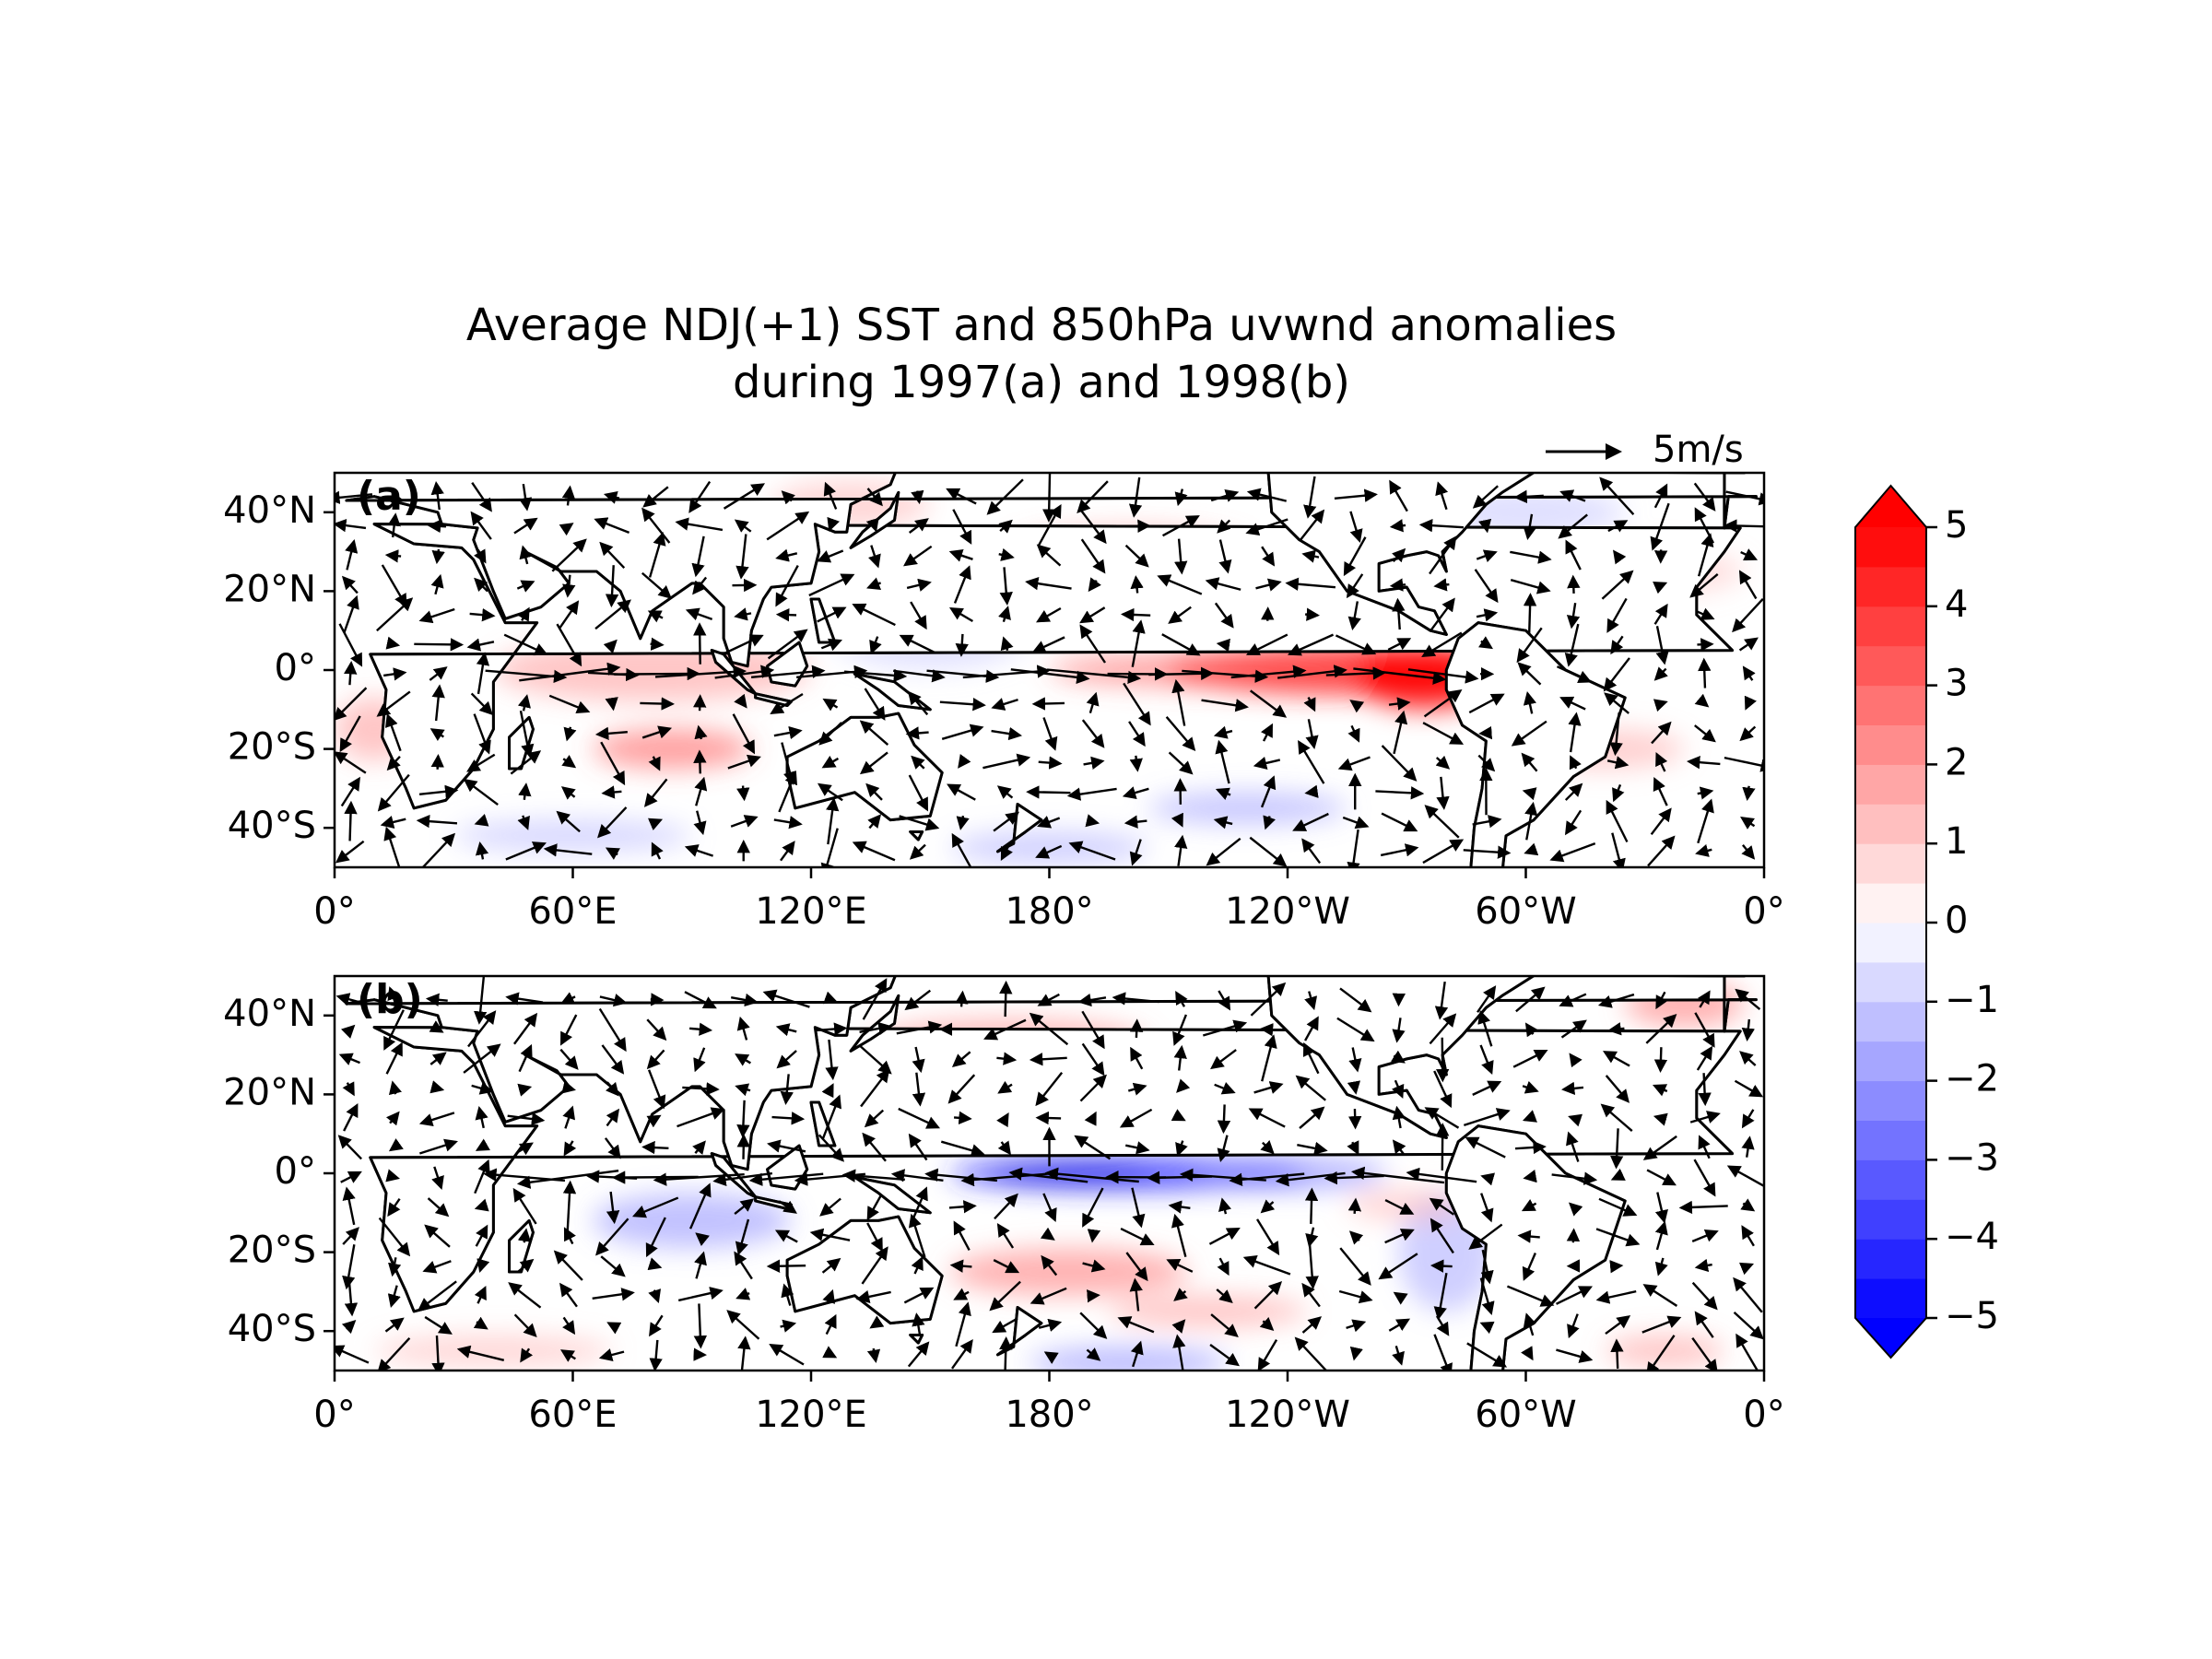 The width and height of the screenshot is (2212, 1659). Describe the element at coordinates (272, 1329) in the screenshot. I see `y-tick-label: 40°S` at that location.